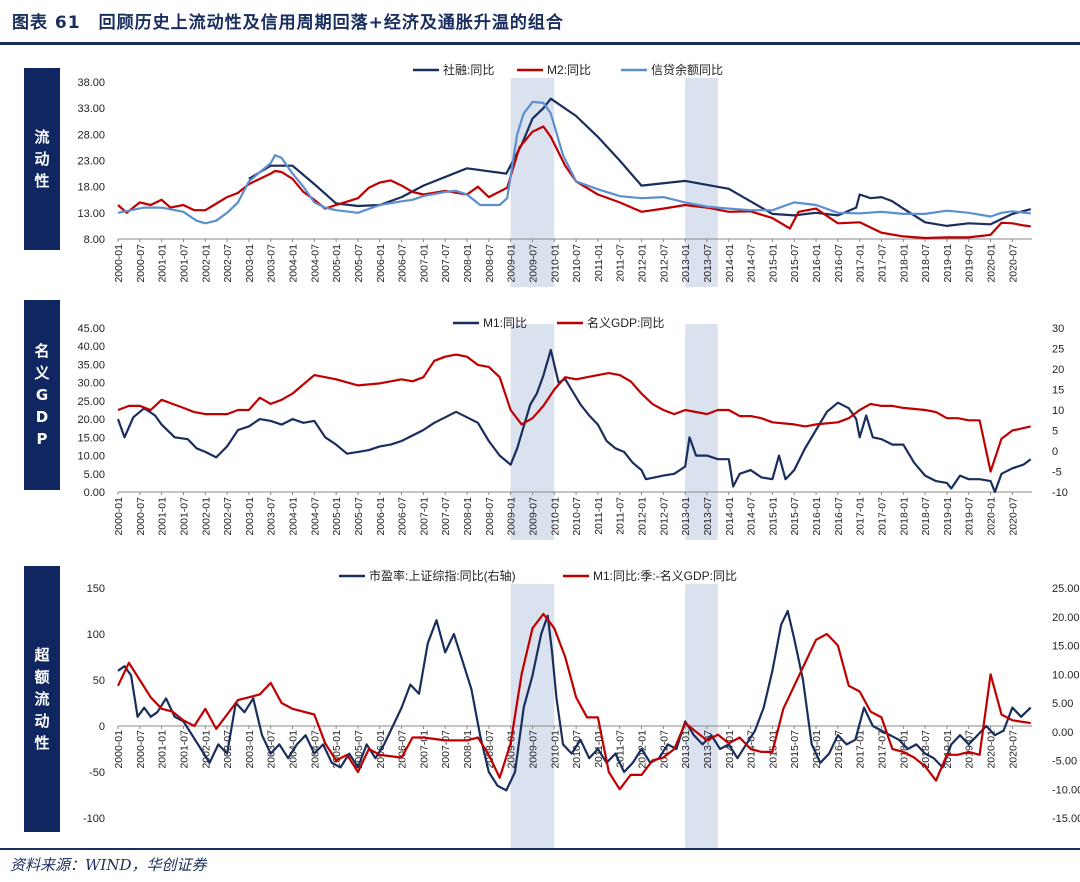 This screenshot has width=1080, height=882. Describe the element at coordinates (91, 457) in the screenshot. I see `y-tick-label: 10.00` at that location.